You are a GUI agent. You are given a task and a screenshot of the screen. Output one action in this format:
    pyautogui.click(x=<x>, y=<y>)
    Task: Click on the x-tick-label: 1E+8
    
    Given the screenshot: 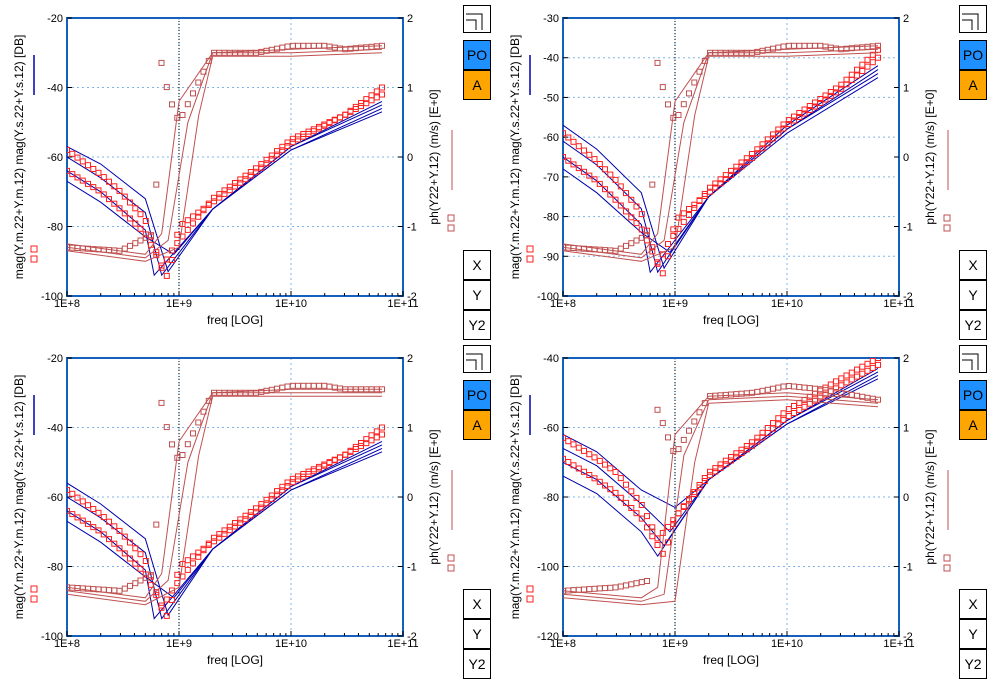 What is the action you would take?
    pyautogui.click(x=67, y=644)
    